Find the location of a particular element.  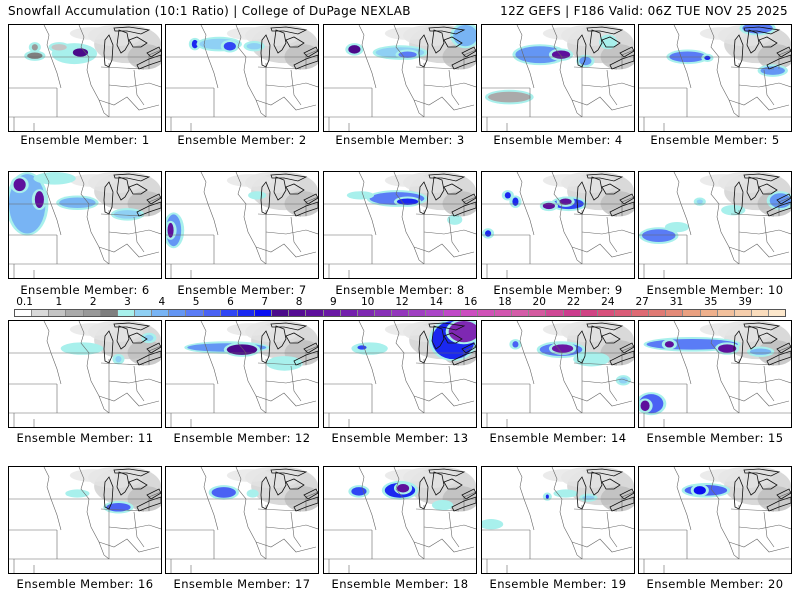

ensemble-member-label: Ensemble Member: 13 is located at coordinates (400, 438).